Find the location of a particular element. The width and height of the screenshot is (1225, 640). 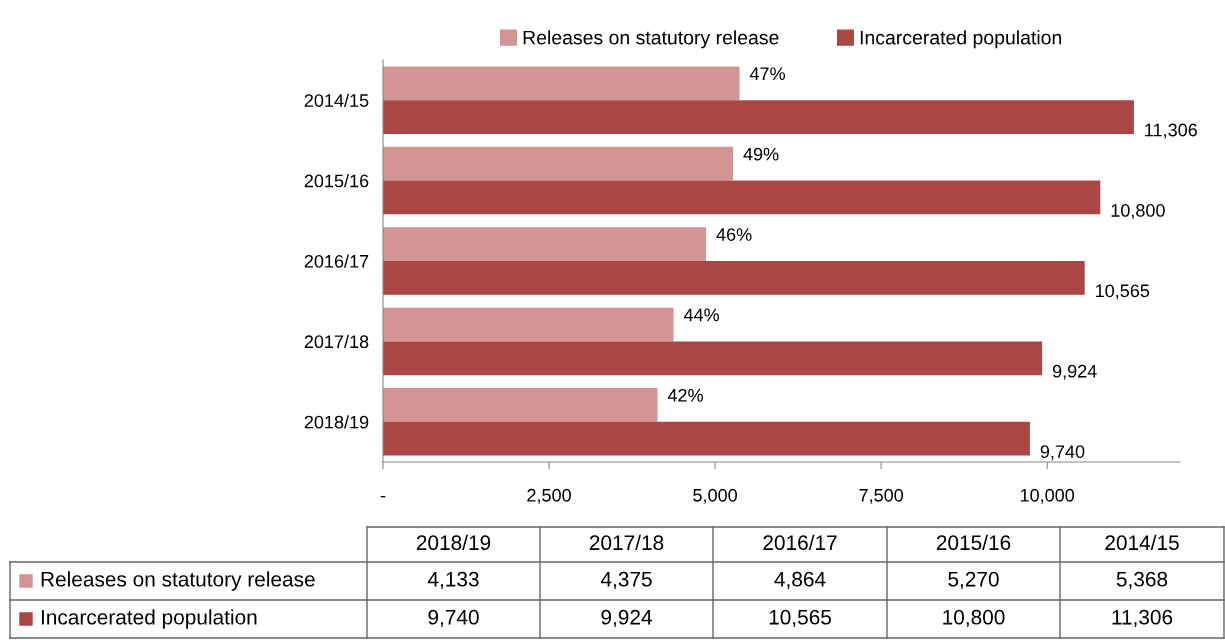

text: 4,375 is located at coordinates (626, 580).